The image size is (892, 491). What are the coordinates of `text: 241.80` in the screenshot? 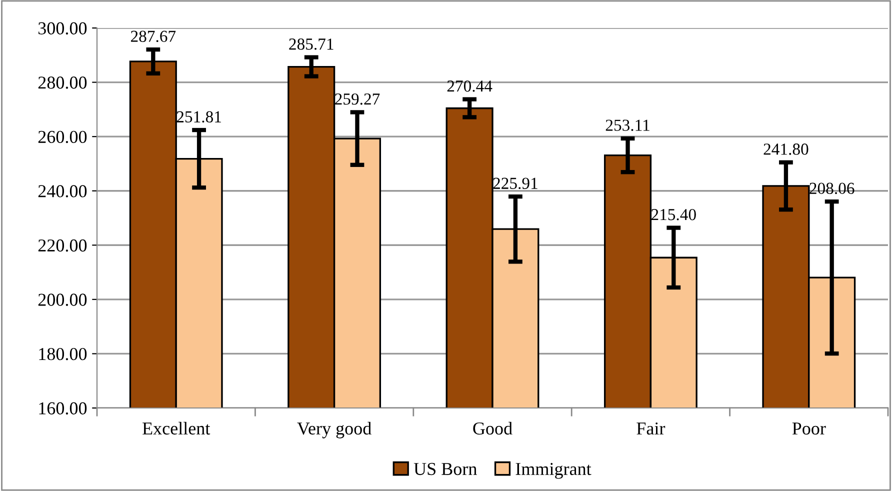 It's located at (786, 149).